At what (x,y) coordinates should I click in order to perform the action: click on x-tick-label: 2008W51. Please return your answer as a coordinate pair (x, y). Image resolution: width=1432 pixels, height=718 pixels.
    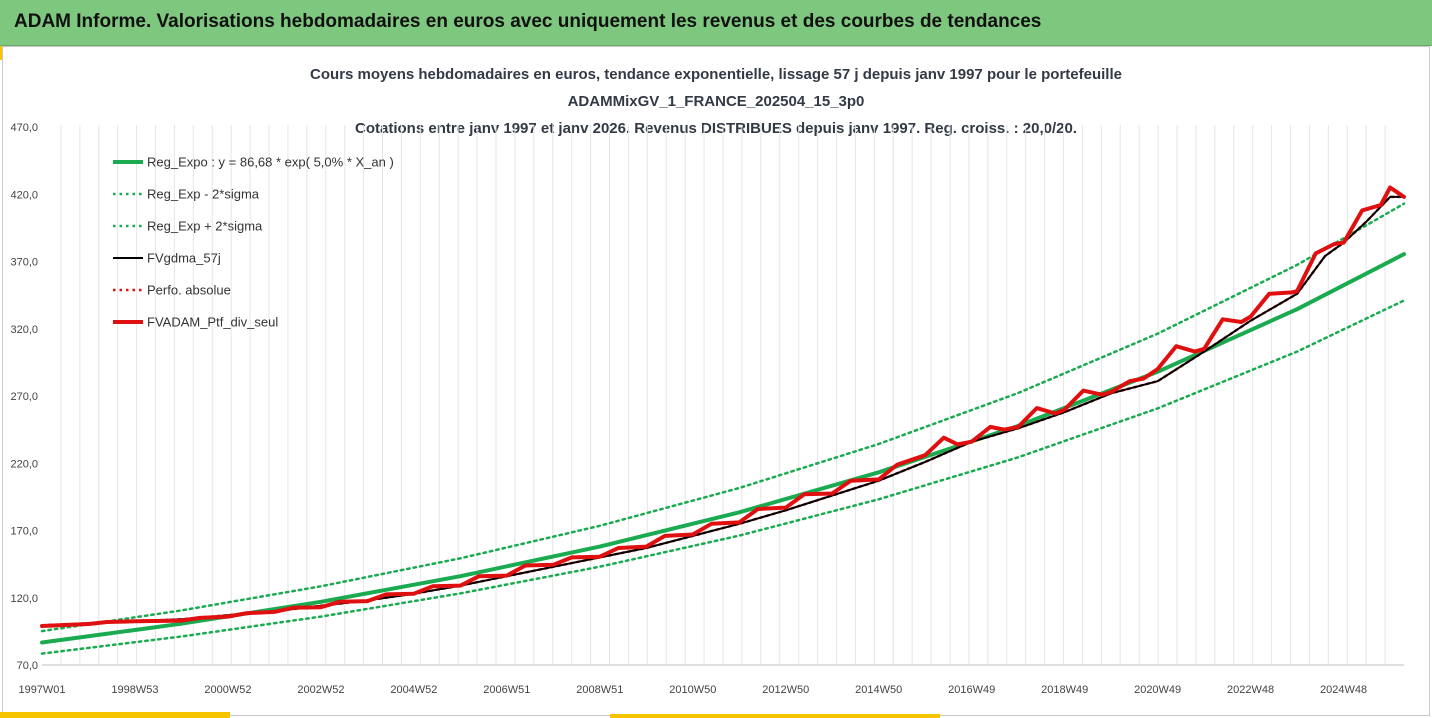
    Looking at the image, I should click on (599, 690).